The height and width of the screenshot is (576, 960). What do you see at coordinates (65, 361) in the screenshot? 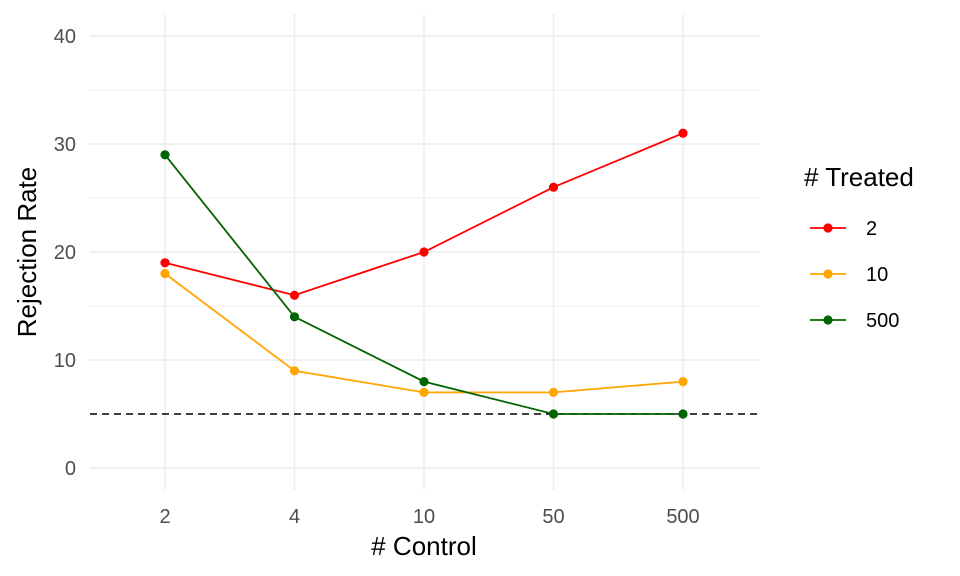
I see `y-tick-label: 10` at bounding box center [65, 361].